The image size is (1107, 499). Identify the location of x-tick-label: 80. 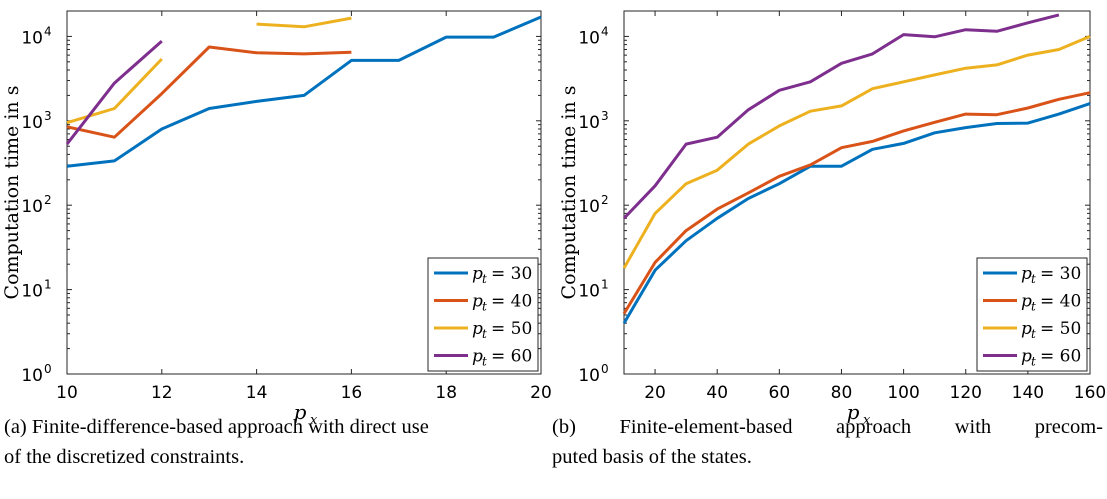
(842, 393).